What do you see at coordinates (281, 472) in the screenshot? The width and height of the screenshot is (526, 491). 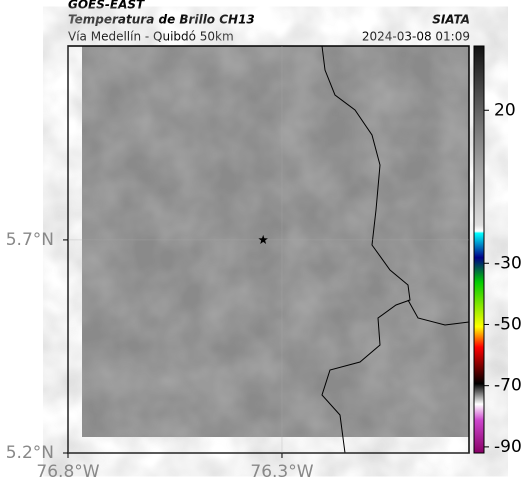 I see `x-tick-label: 76.3°W` at bounding box center [281, 472].